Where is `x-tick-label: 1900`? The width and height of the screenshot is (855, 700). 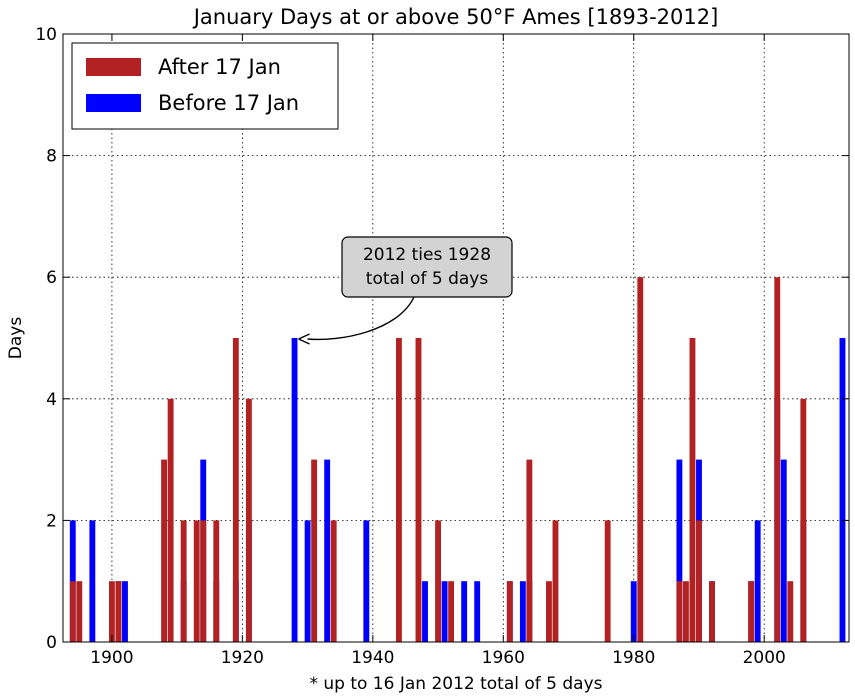
x-tick-label: 1900 is located at coordinates (111, 658).